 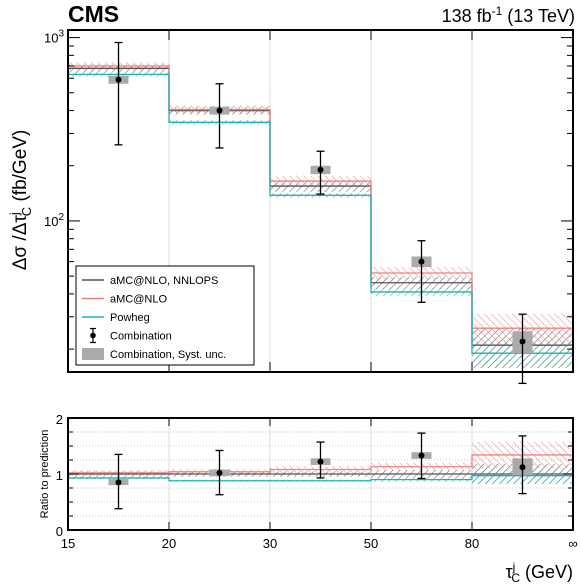 What do you see at coordinates (508, 15) in the screenshot?
I see `luminosity-label: 138 fb-1 (13 TeV)` at bounding box center [508, 15].